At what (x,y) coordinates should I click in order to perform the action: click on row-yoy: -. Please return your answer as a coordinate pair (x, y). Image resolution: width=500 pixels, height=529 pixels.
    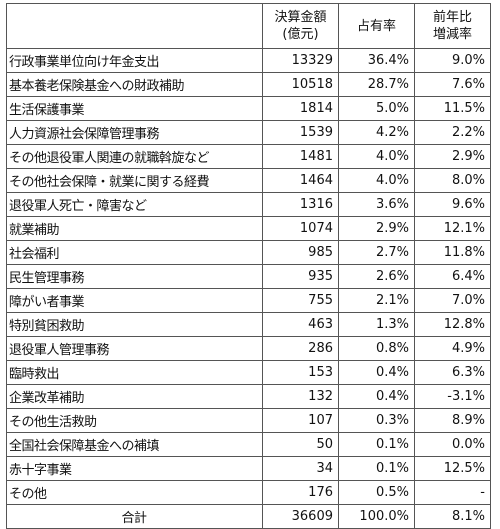
    Looking at the image, I should click on (452, 492).